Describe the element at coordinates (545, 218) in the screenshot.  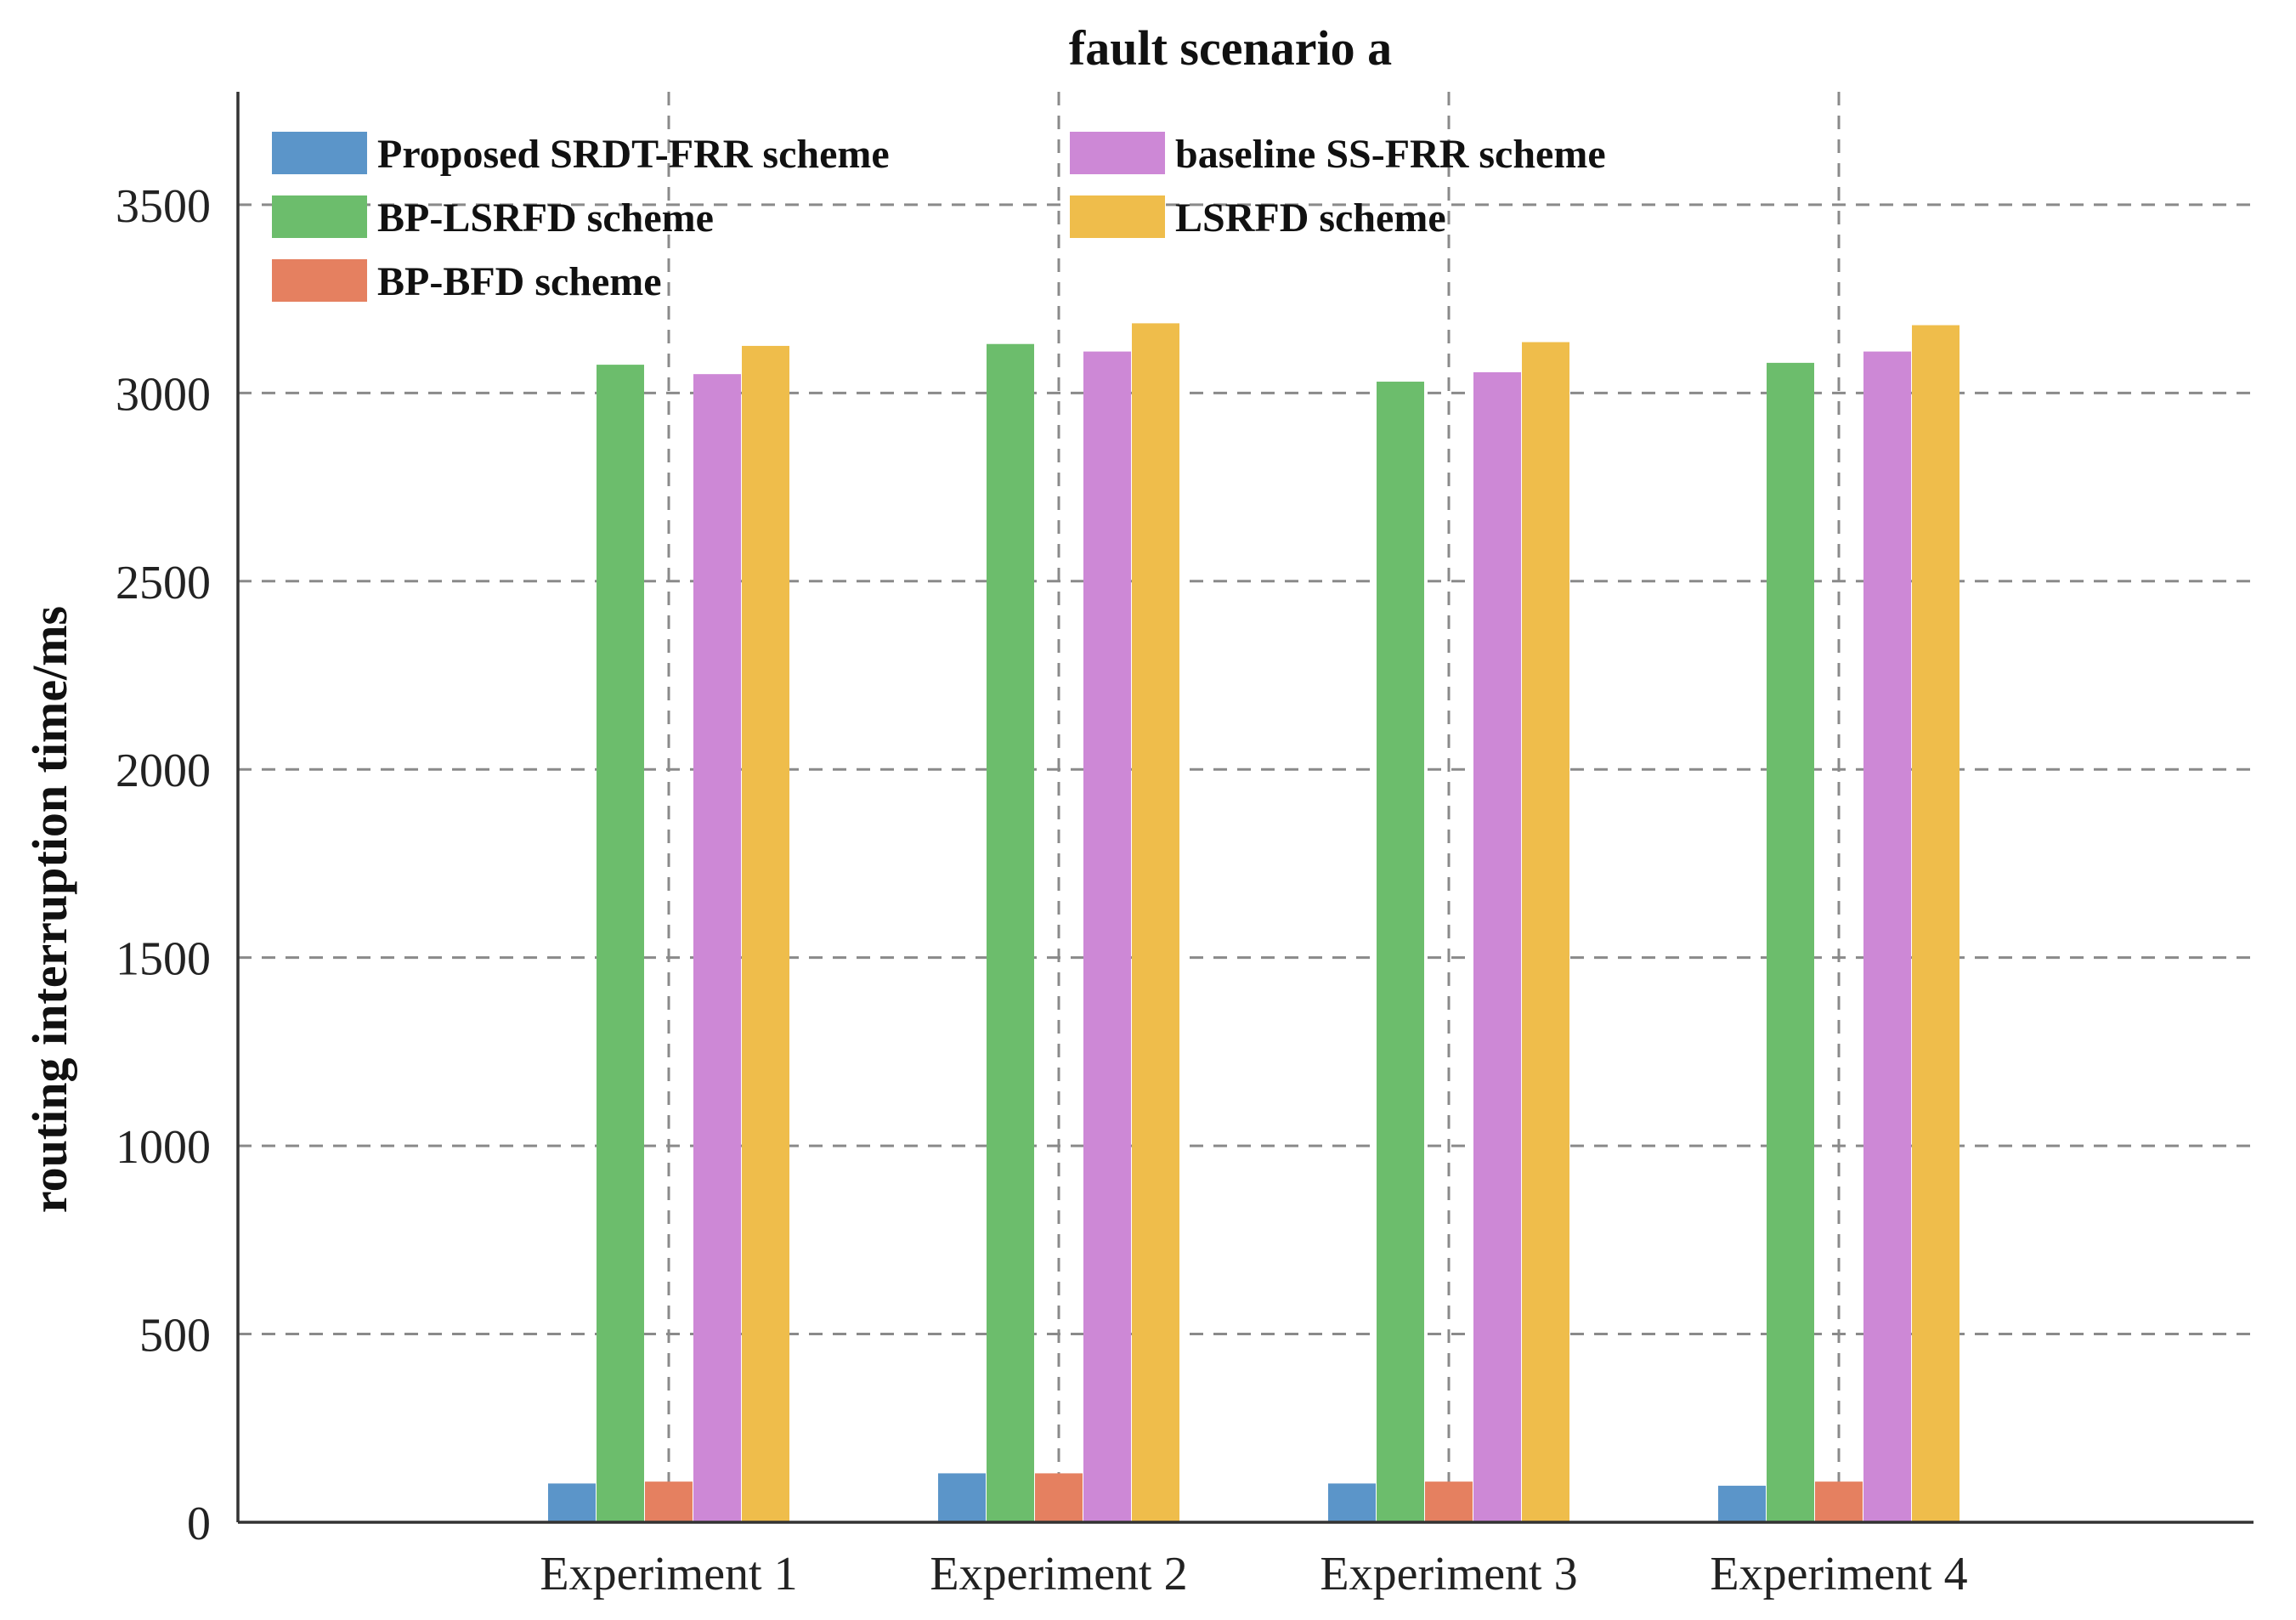
I see `legend-label: BP-LSRFD scheme` at that location.